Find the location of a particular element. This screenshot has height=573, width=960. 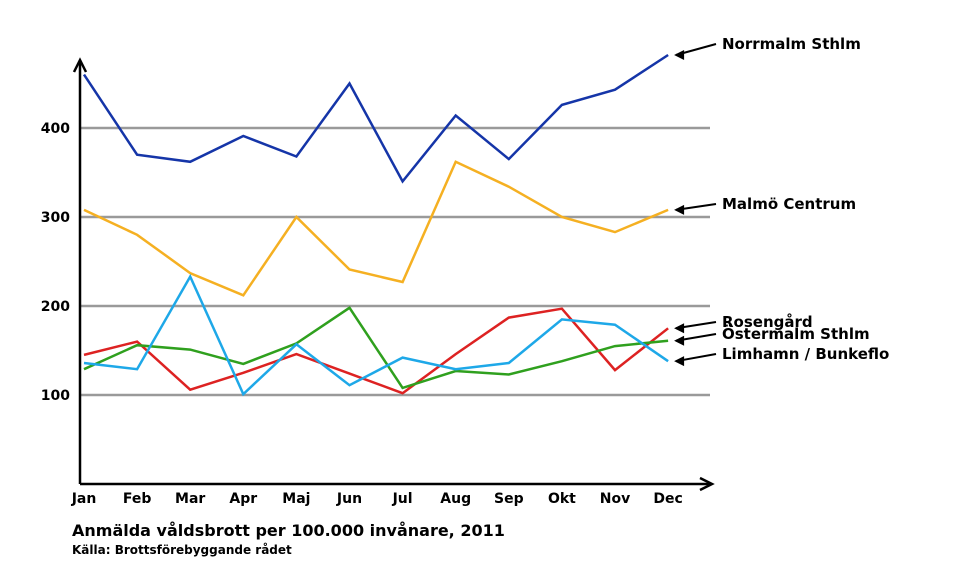

x-tick-label-apr: Apr is located at coordinates (243, 499).